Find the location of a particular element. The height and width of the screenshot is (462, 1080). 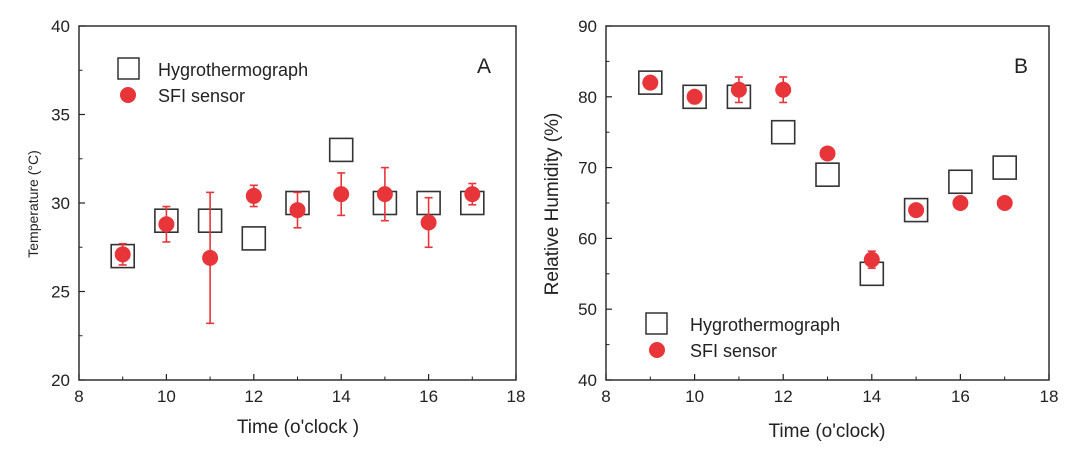

panel-b-x-tick-label: 12 is located at coordinates (783, 396).